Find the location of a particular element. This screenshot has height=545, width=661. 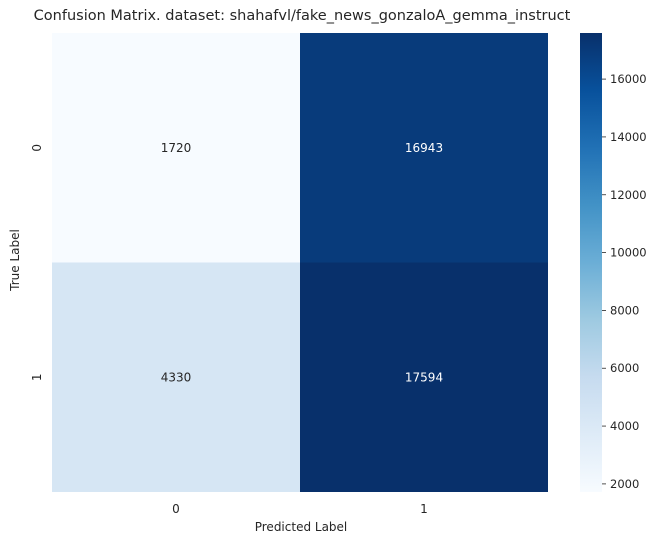

y-axis-label: True Label is located at coordinates (15, 260).